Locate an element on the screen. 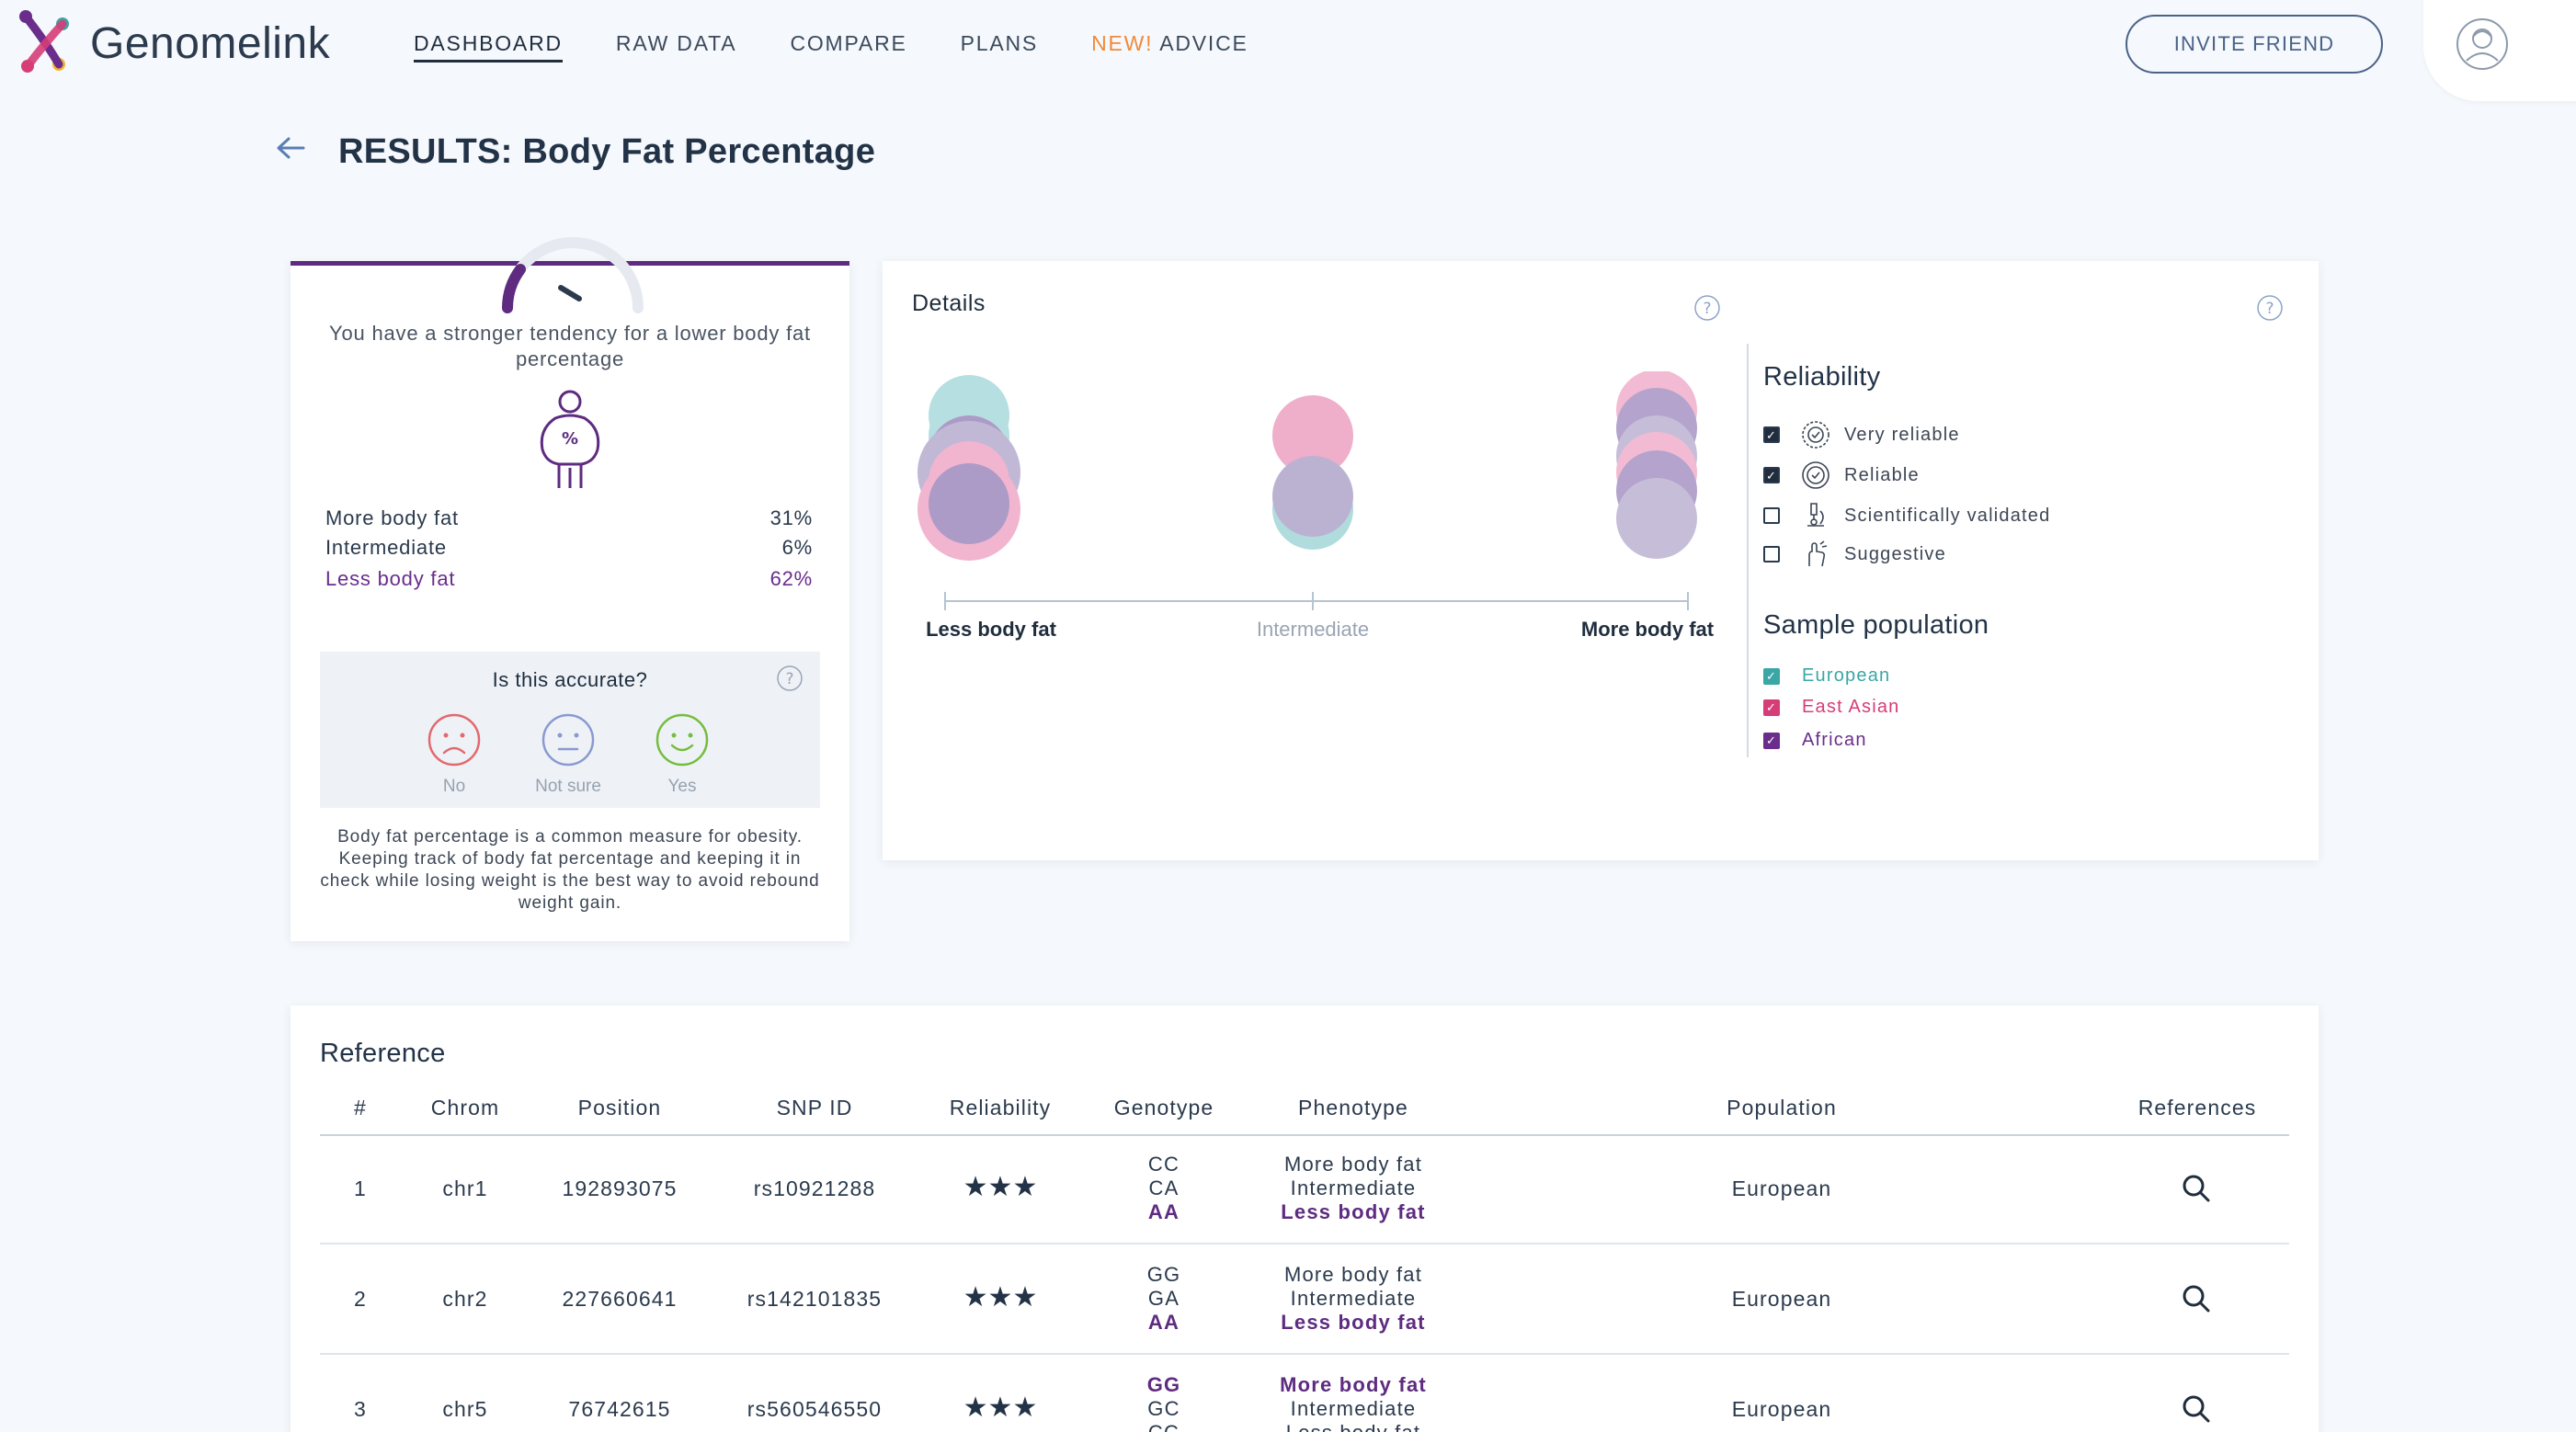 The width and height of the screenshot is (2576, 1432). col-header-num: # is located at coordinates (360, 1107).